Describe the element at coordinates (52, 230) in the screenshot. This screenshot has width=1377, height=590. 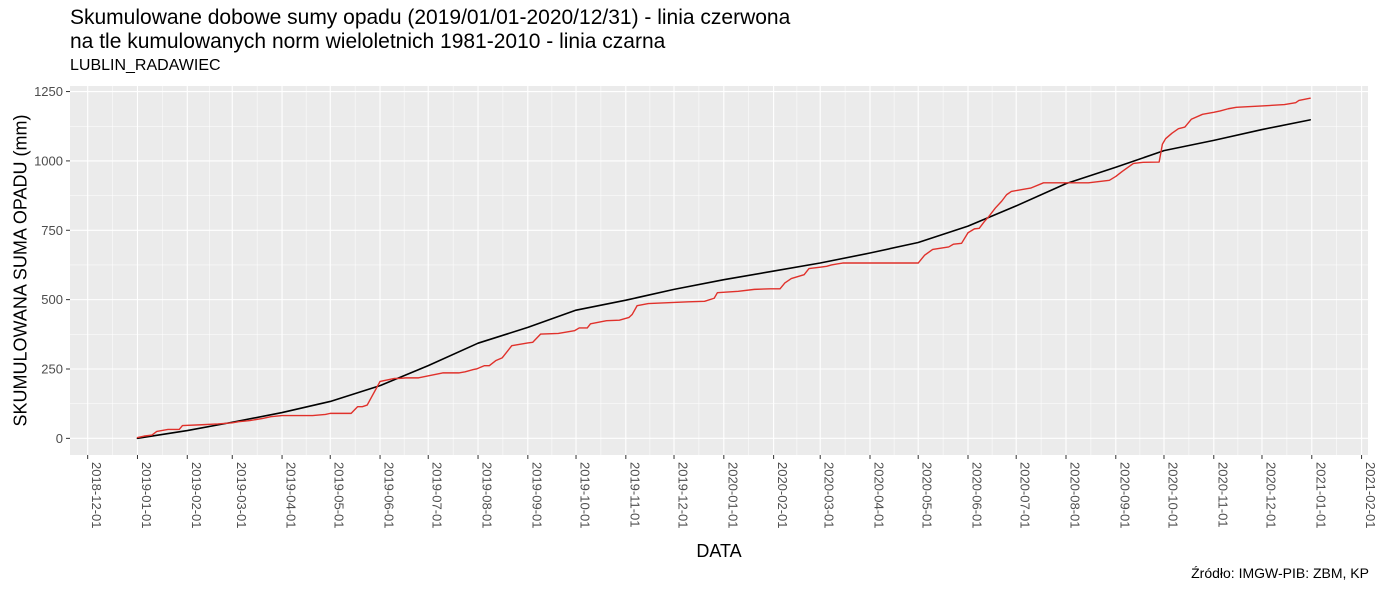
I see `y-tick-label: 750` at that location.